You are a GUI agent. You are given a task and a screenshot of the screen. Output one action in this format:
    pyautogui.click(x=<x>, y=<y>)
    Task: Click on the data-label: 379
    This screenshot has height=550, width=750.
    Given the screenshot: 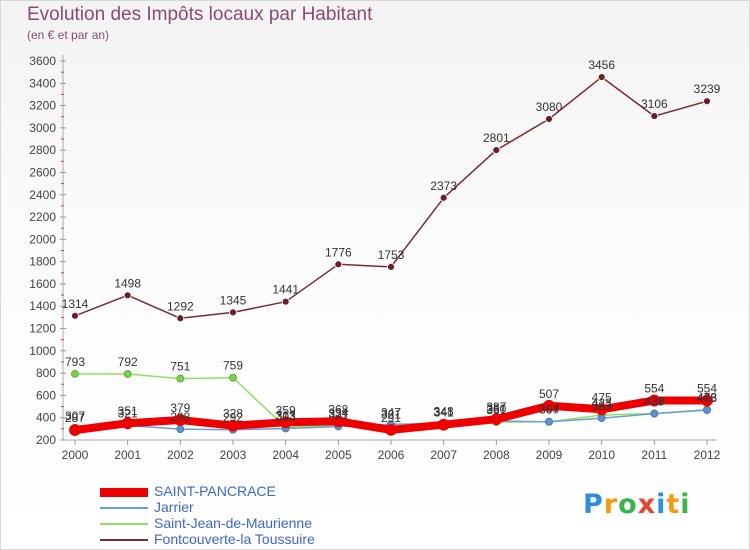 What is the action you would take?
    pyautogui.click(x=180, y=408)
    